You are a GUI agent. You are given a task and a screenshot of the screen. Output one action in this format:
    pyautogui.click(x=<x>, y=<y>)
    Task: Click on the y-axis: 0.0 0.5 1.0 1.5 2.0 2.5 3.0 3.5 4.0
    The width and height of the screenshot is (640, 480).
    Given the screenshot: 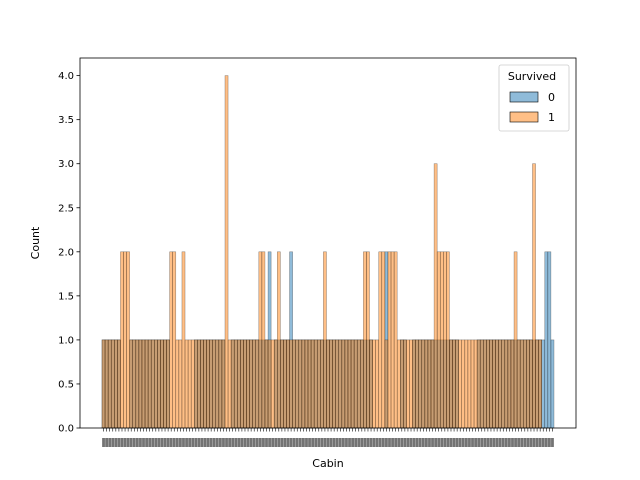 What is the action you would take?
    pyautogui.click(x=69, y=253)
    